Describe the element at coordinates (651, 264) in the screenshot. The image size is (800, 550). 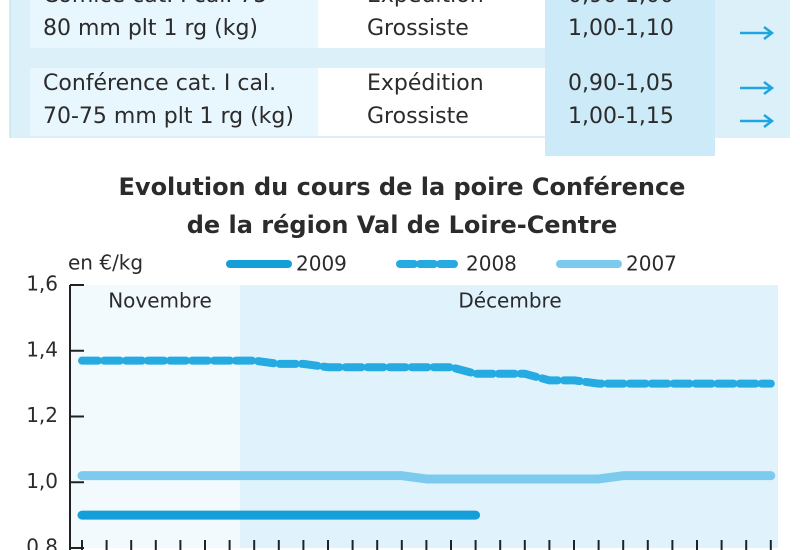
I see `legend-label: 2007` at that location.